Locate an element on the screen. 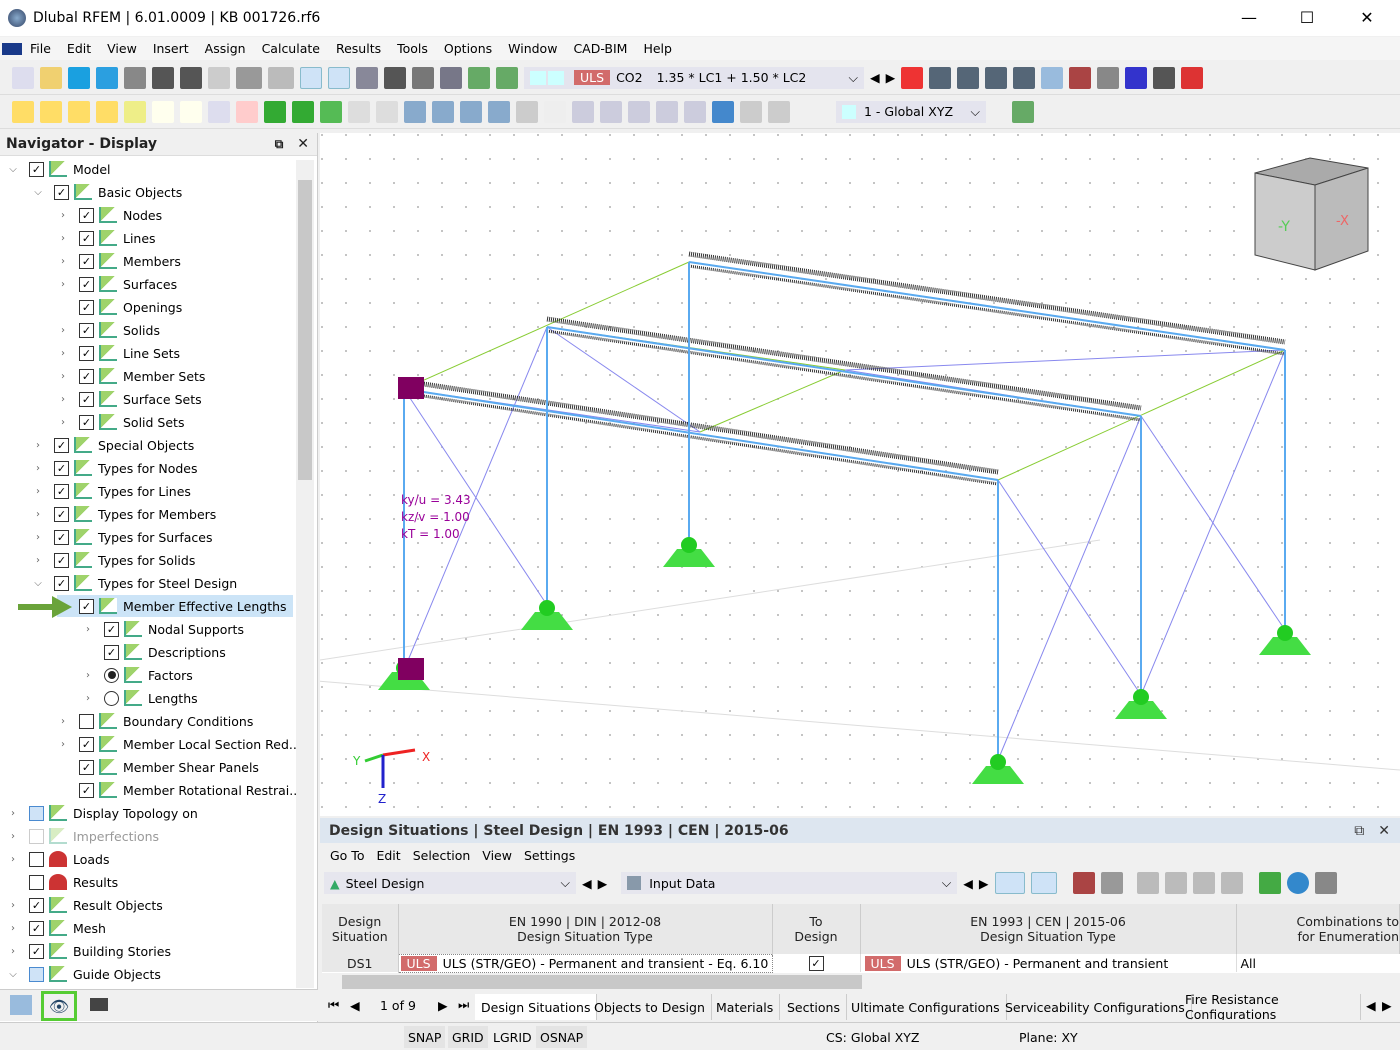 Image resolution: width=1400 pixels, height=1050 pixels. tree-item: › ✓ Member Sets is located at coordinates (131, 376).